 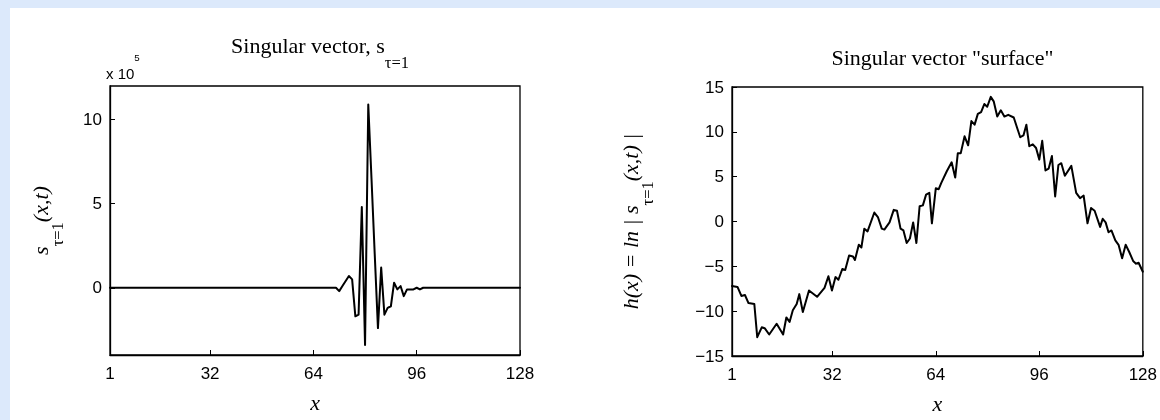 I want to click on chart-title: Singular vector "surface", so click(x=942, y=57).